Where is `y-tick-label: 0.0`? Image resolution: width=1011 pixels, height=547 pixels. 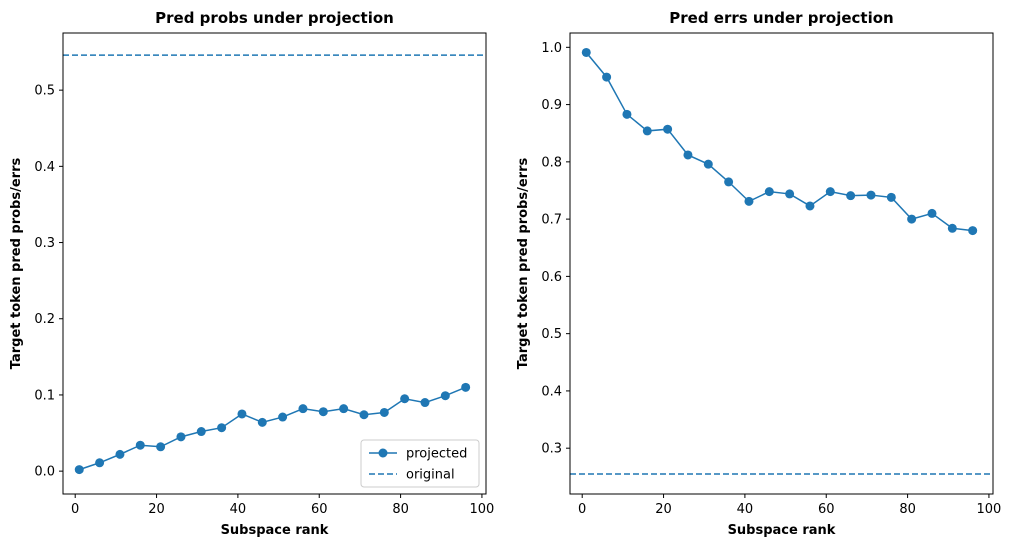
y-tick-label: 0.0 is located at coordinates (44, 472).